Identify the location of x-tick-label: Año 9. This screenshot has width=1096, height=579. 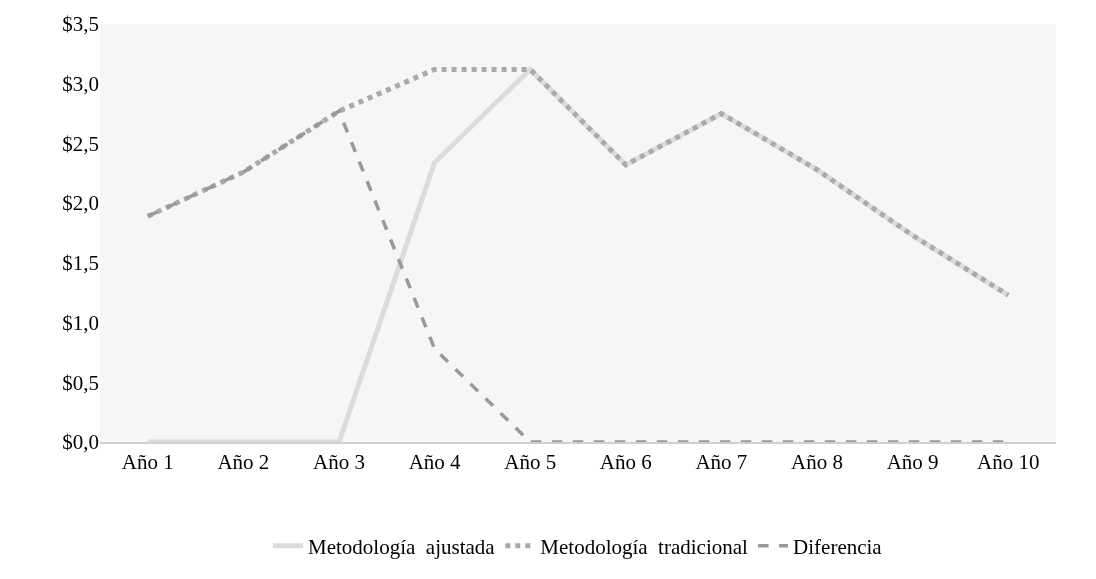
(912, 461).